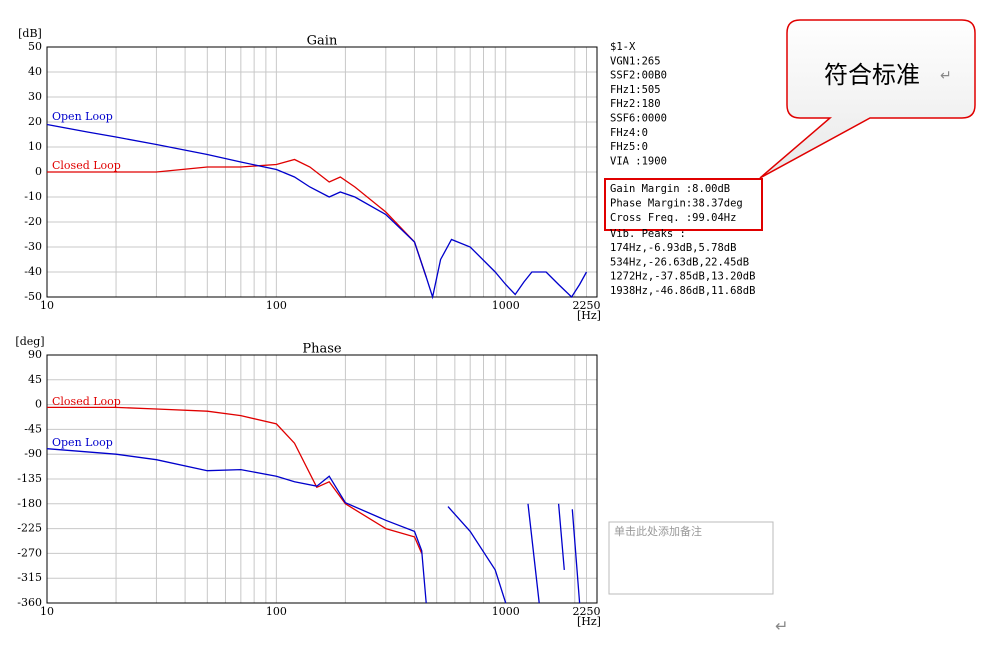  Describe the element at coordinates (33, 271) in the screenshot. I see `y-tick-label: -40` at that location.